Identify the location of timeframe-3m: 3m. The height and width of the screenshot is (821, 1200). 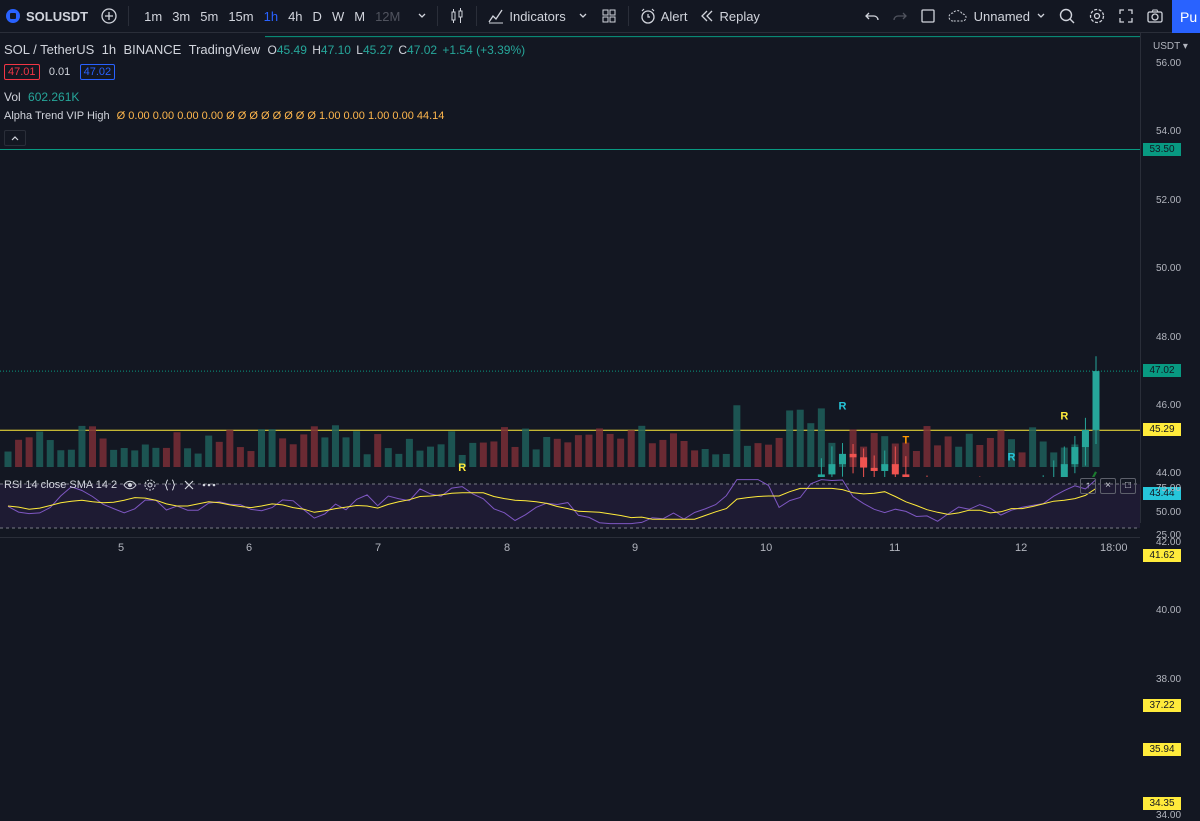
(181, 16).